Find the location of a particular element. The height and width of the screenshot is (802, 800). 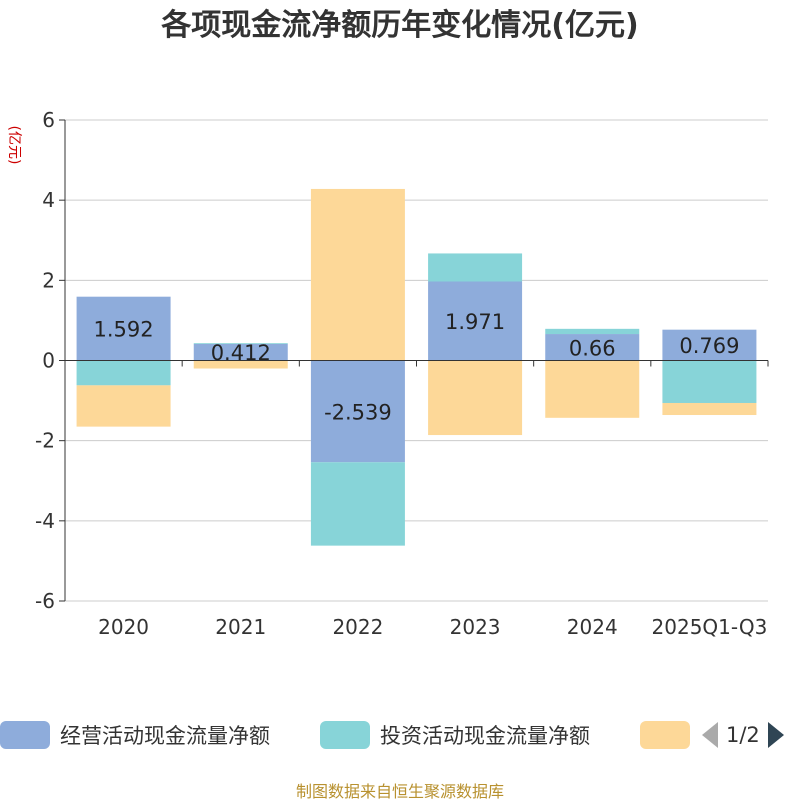

y-tick-label: -2 is located at coordinates (45, 441).